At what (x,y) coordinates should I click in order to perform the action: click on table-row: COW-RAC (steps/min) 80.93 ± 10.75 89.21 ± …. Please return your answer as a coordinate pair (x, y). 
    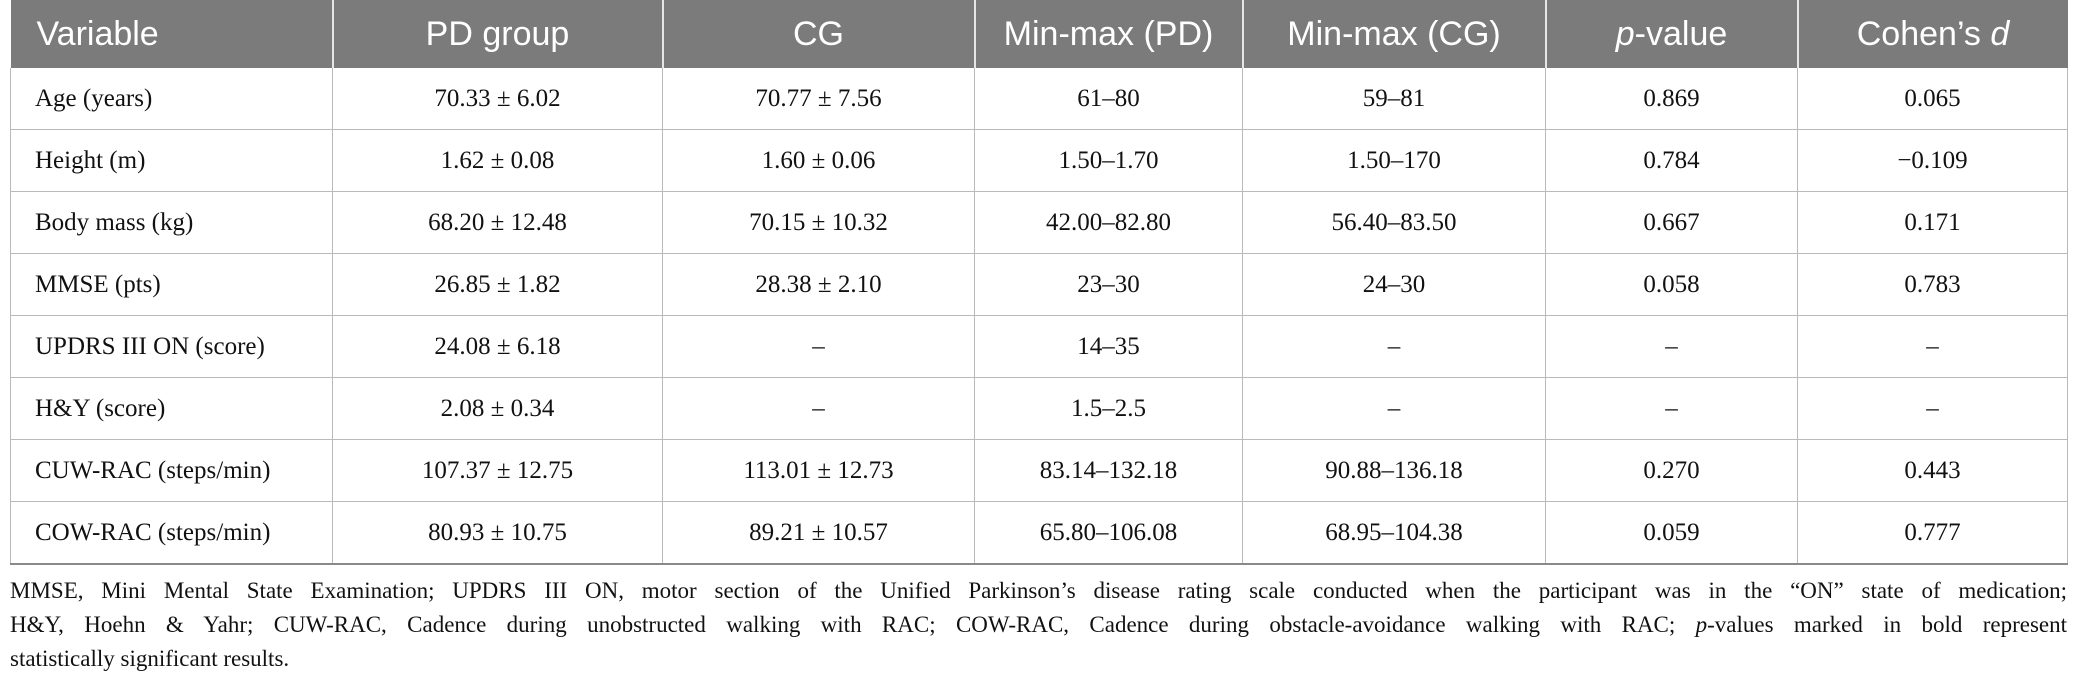
    Looking at the image, I should click on (1039, 533).